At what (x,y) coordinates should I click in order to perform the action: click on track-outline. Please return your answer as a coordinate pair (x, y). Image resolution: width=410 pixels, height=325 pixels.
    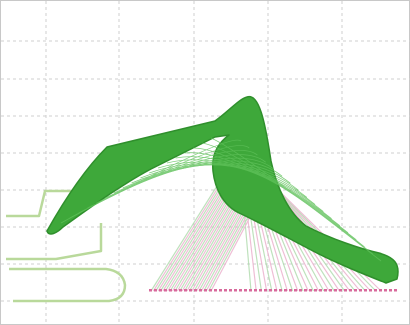
    Looking at the image, I should click on (68, 285).